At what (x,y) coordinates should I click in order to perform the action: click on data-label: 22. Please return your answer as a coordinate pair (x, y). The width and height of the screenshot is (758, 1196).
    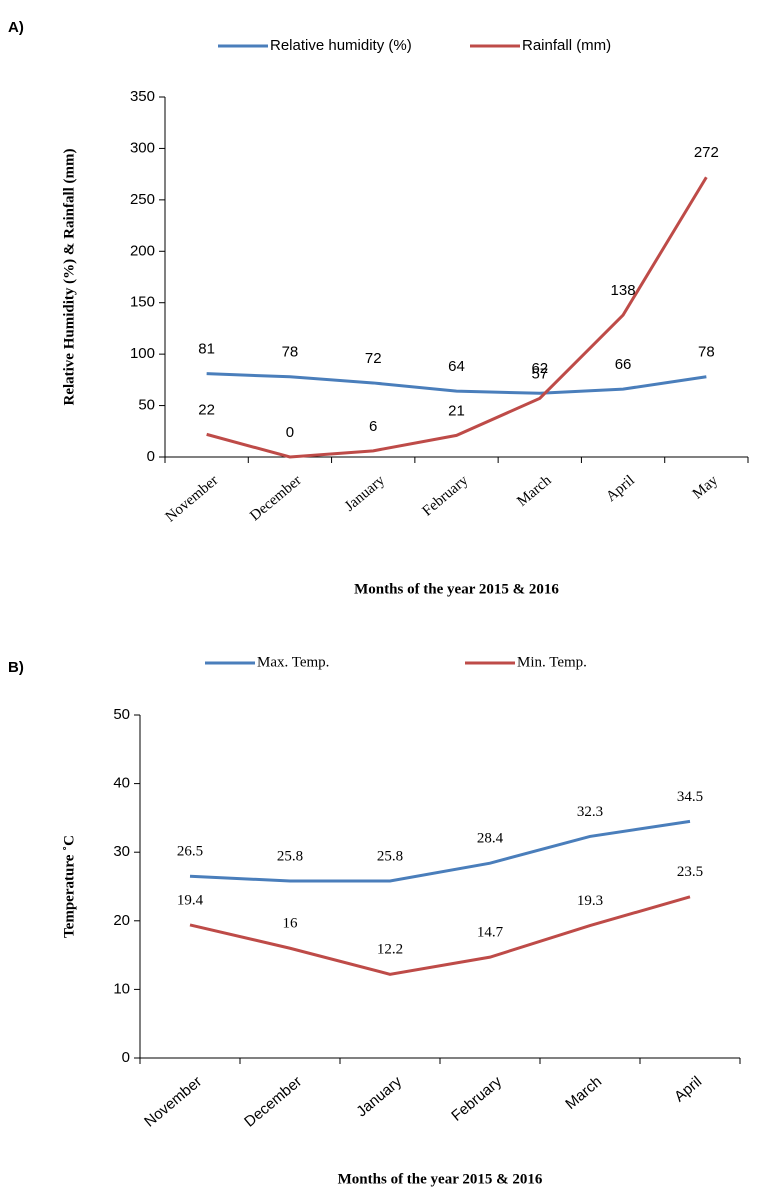
    Looking at the image, I should click on (206, 409).